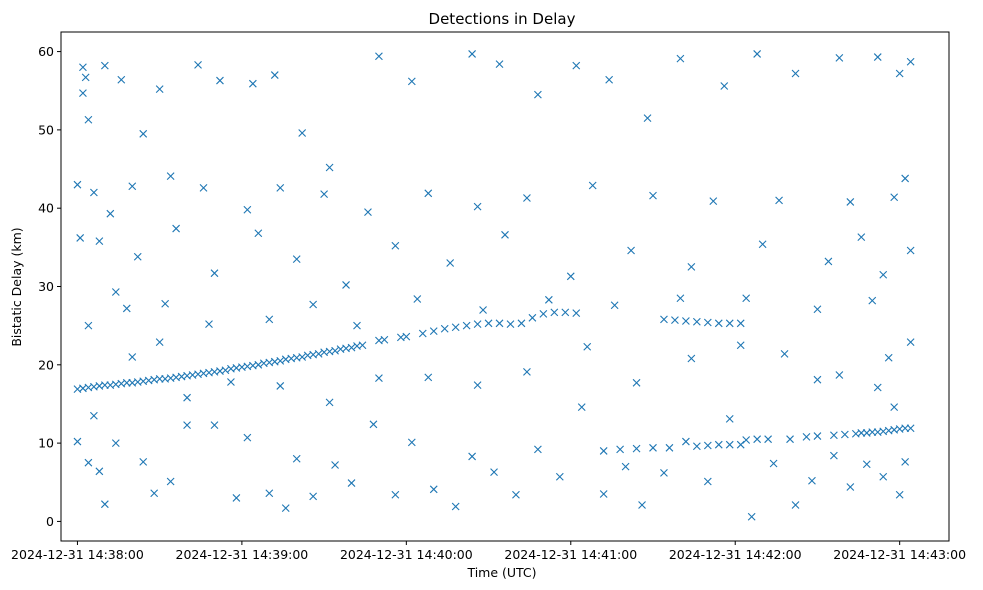 This screenshot has height=590, width=983. What do you see at coordinates (735, 554) in the screenshot?
I see `x-tick-label: 2024-12-31 14:42:00` at bounding box center [735, 554].